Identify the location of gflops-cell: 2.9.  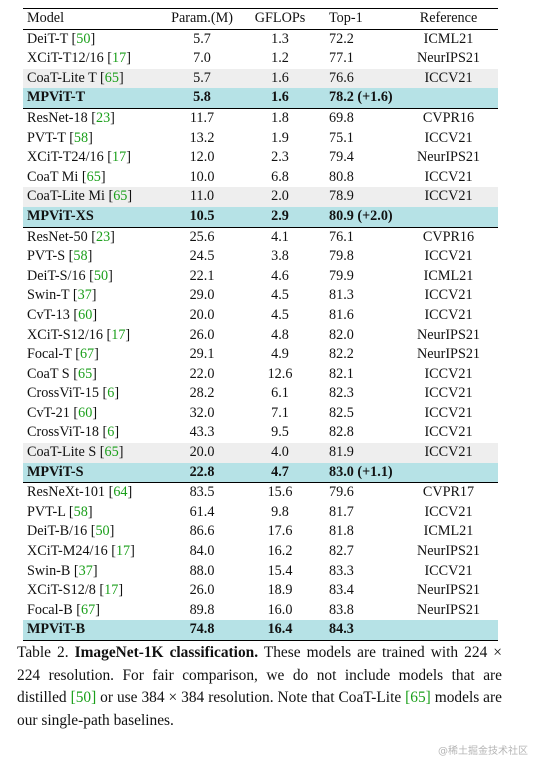
(280, 215).